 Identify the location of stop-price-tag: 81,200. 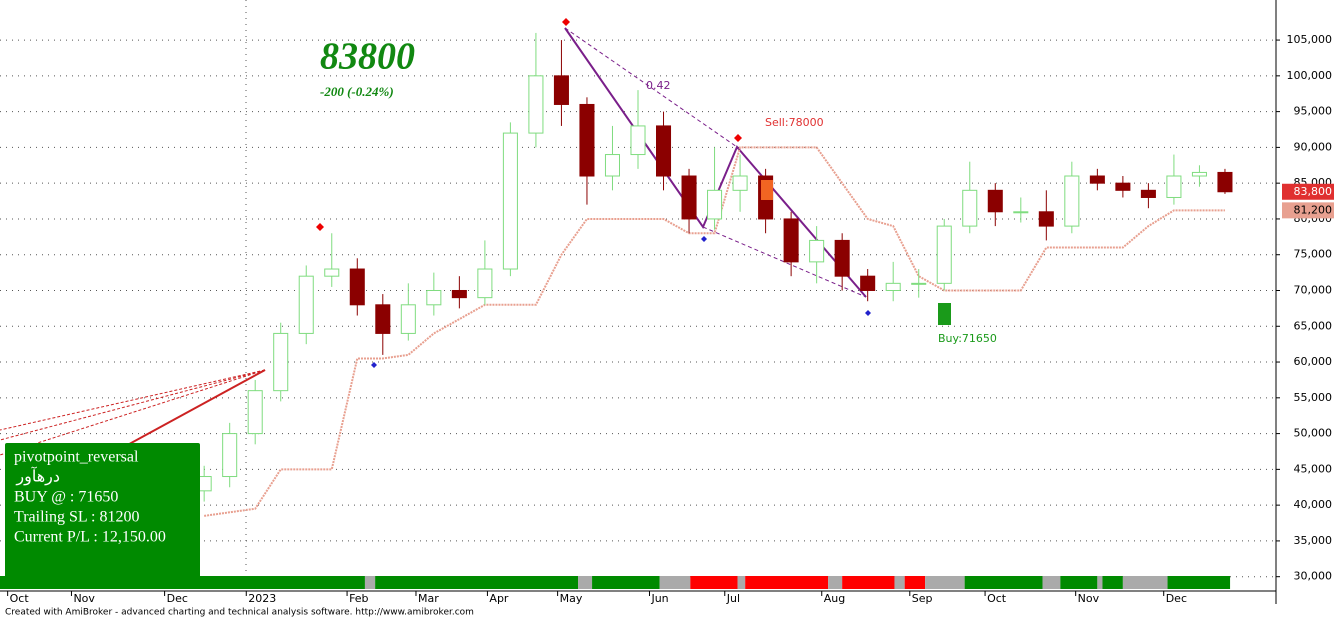
(1313, 209).